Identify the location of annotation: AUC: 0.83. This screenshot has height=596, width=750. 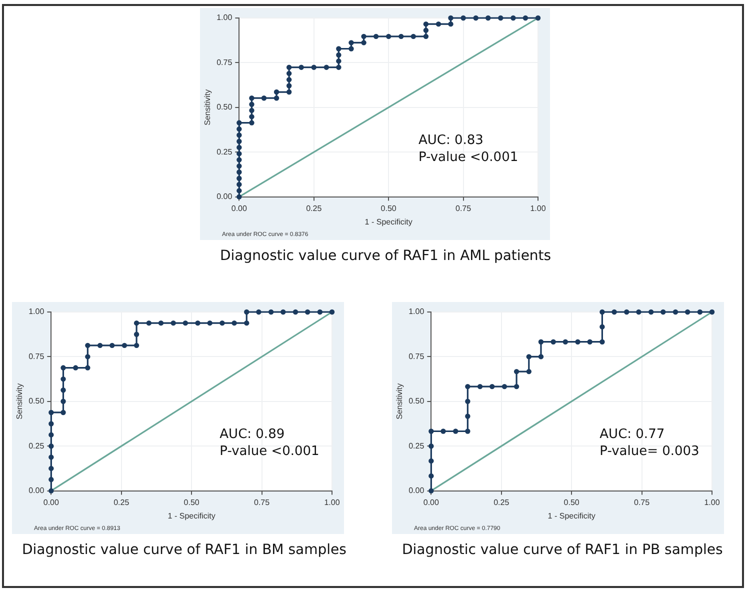
(451, 140).